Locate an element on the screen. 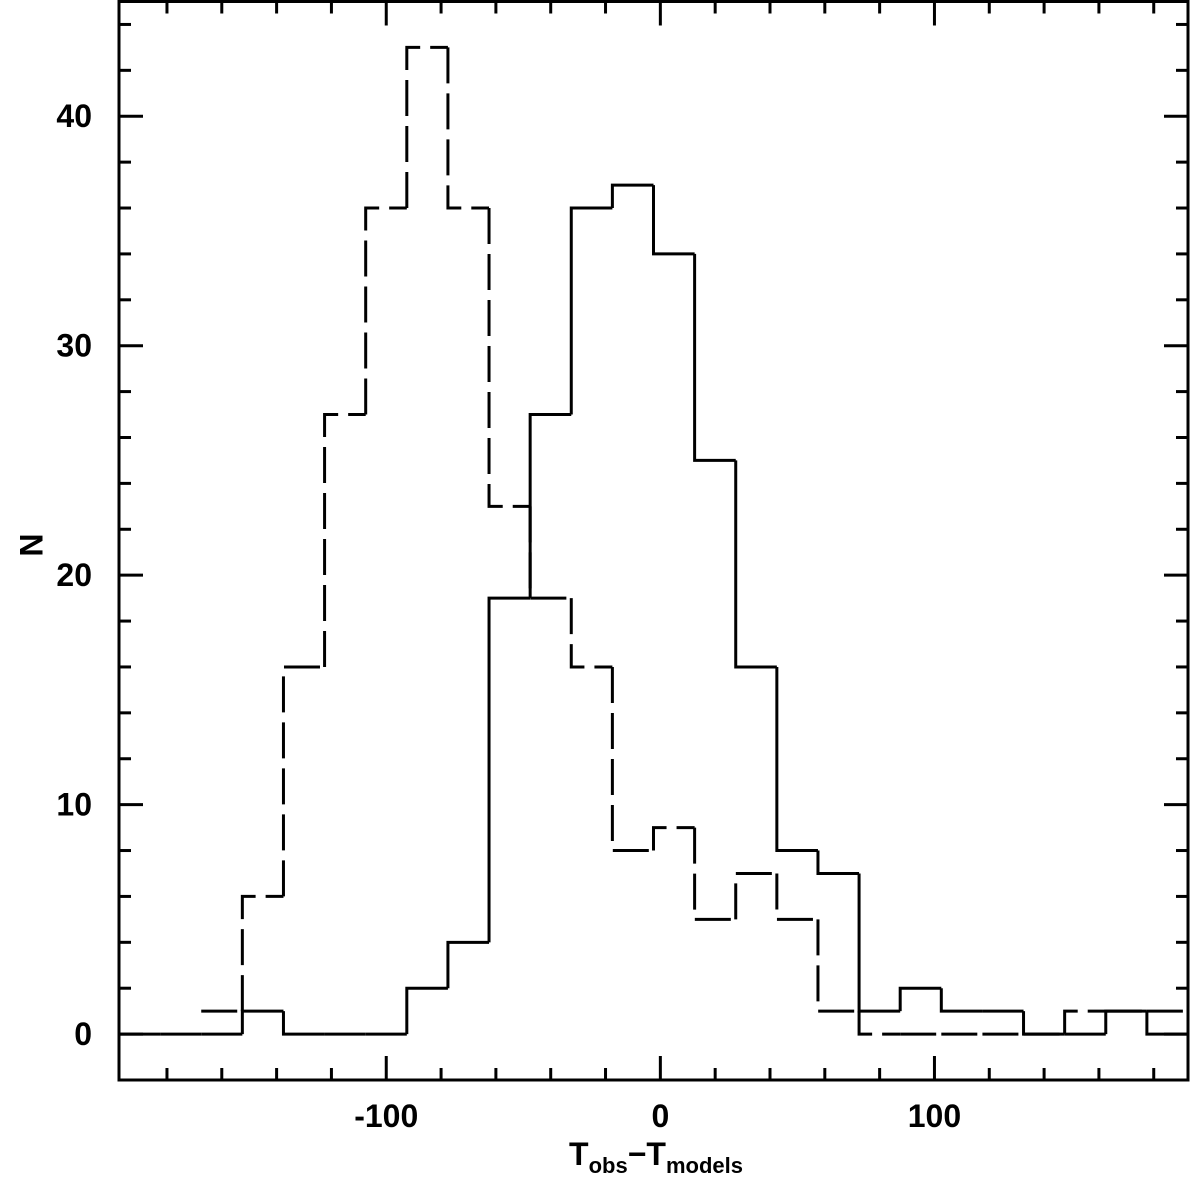  x-axis-label: Tobs−Tmodels is located at coordinates (656, 1157).